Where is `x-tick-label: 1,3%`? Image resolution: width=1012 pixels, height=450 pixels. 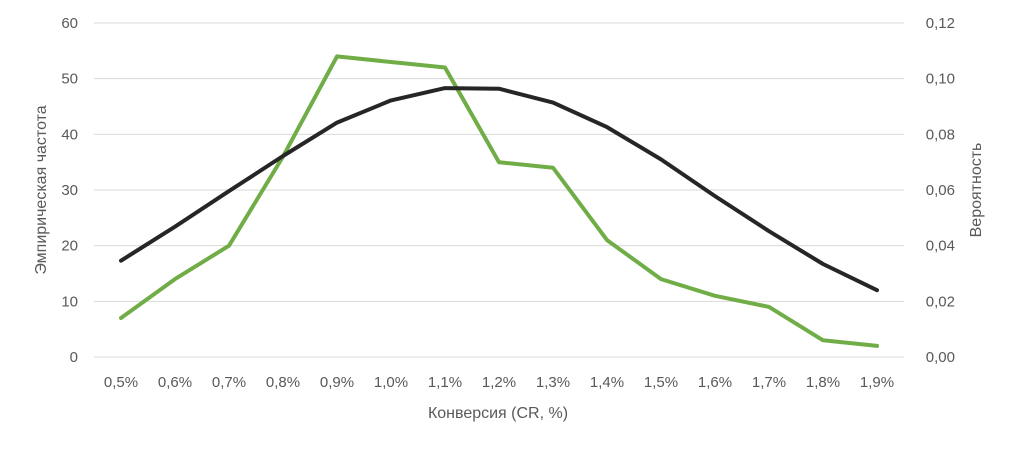
x-tick-label: 1,3% is located at coordinates (553, 382).